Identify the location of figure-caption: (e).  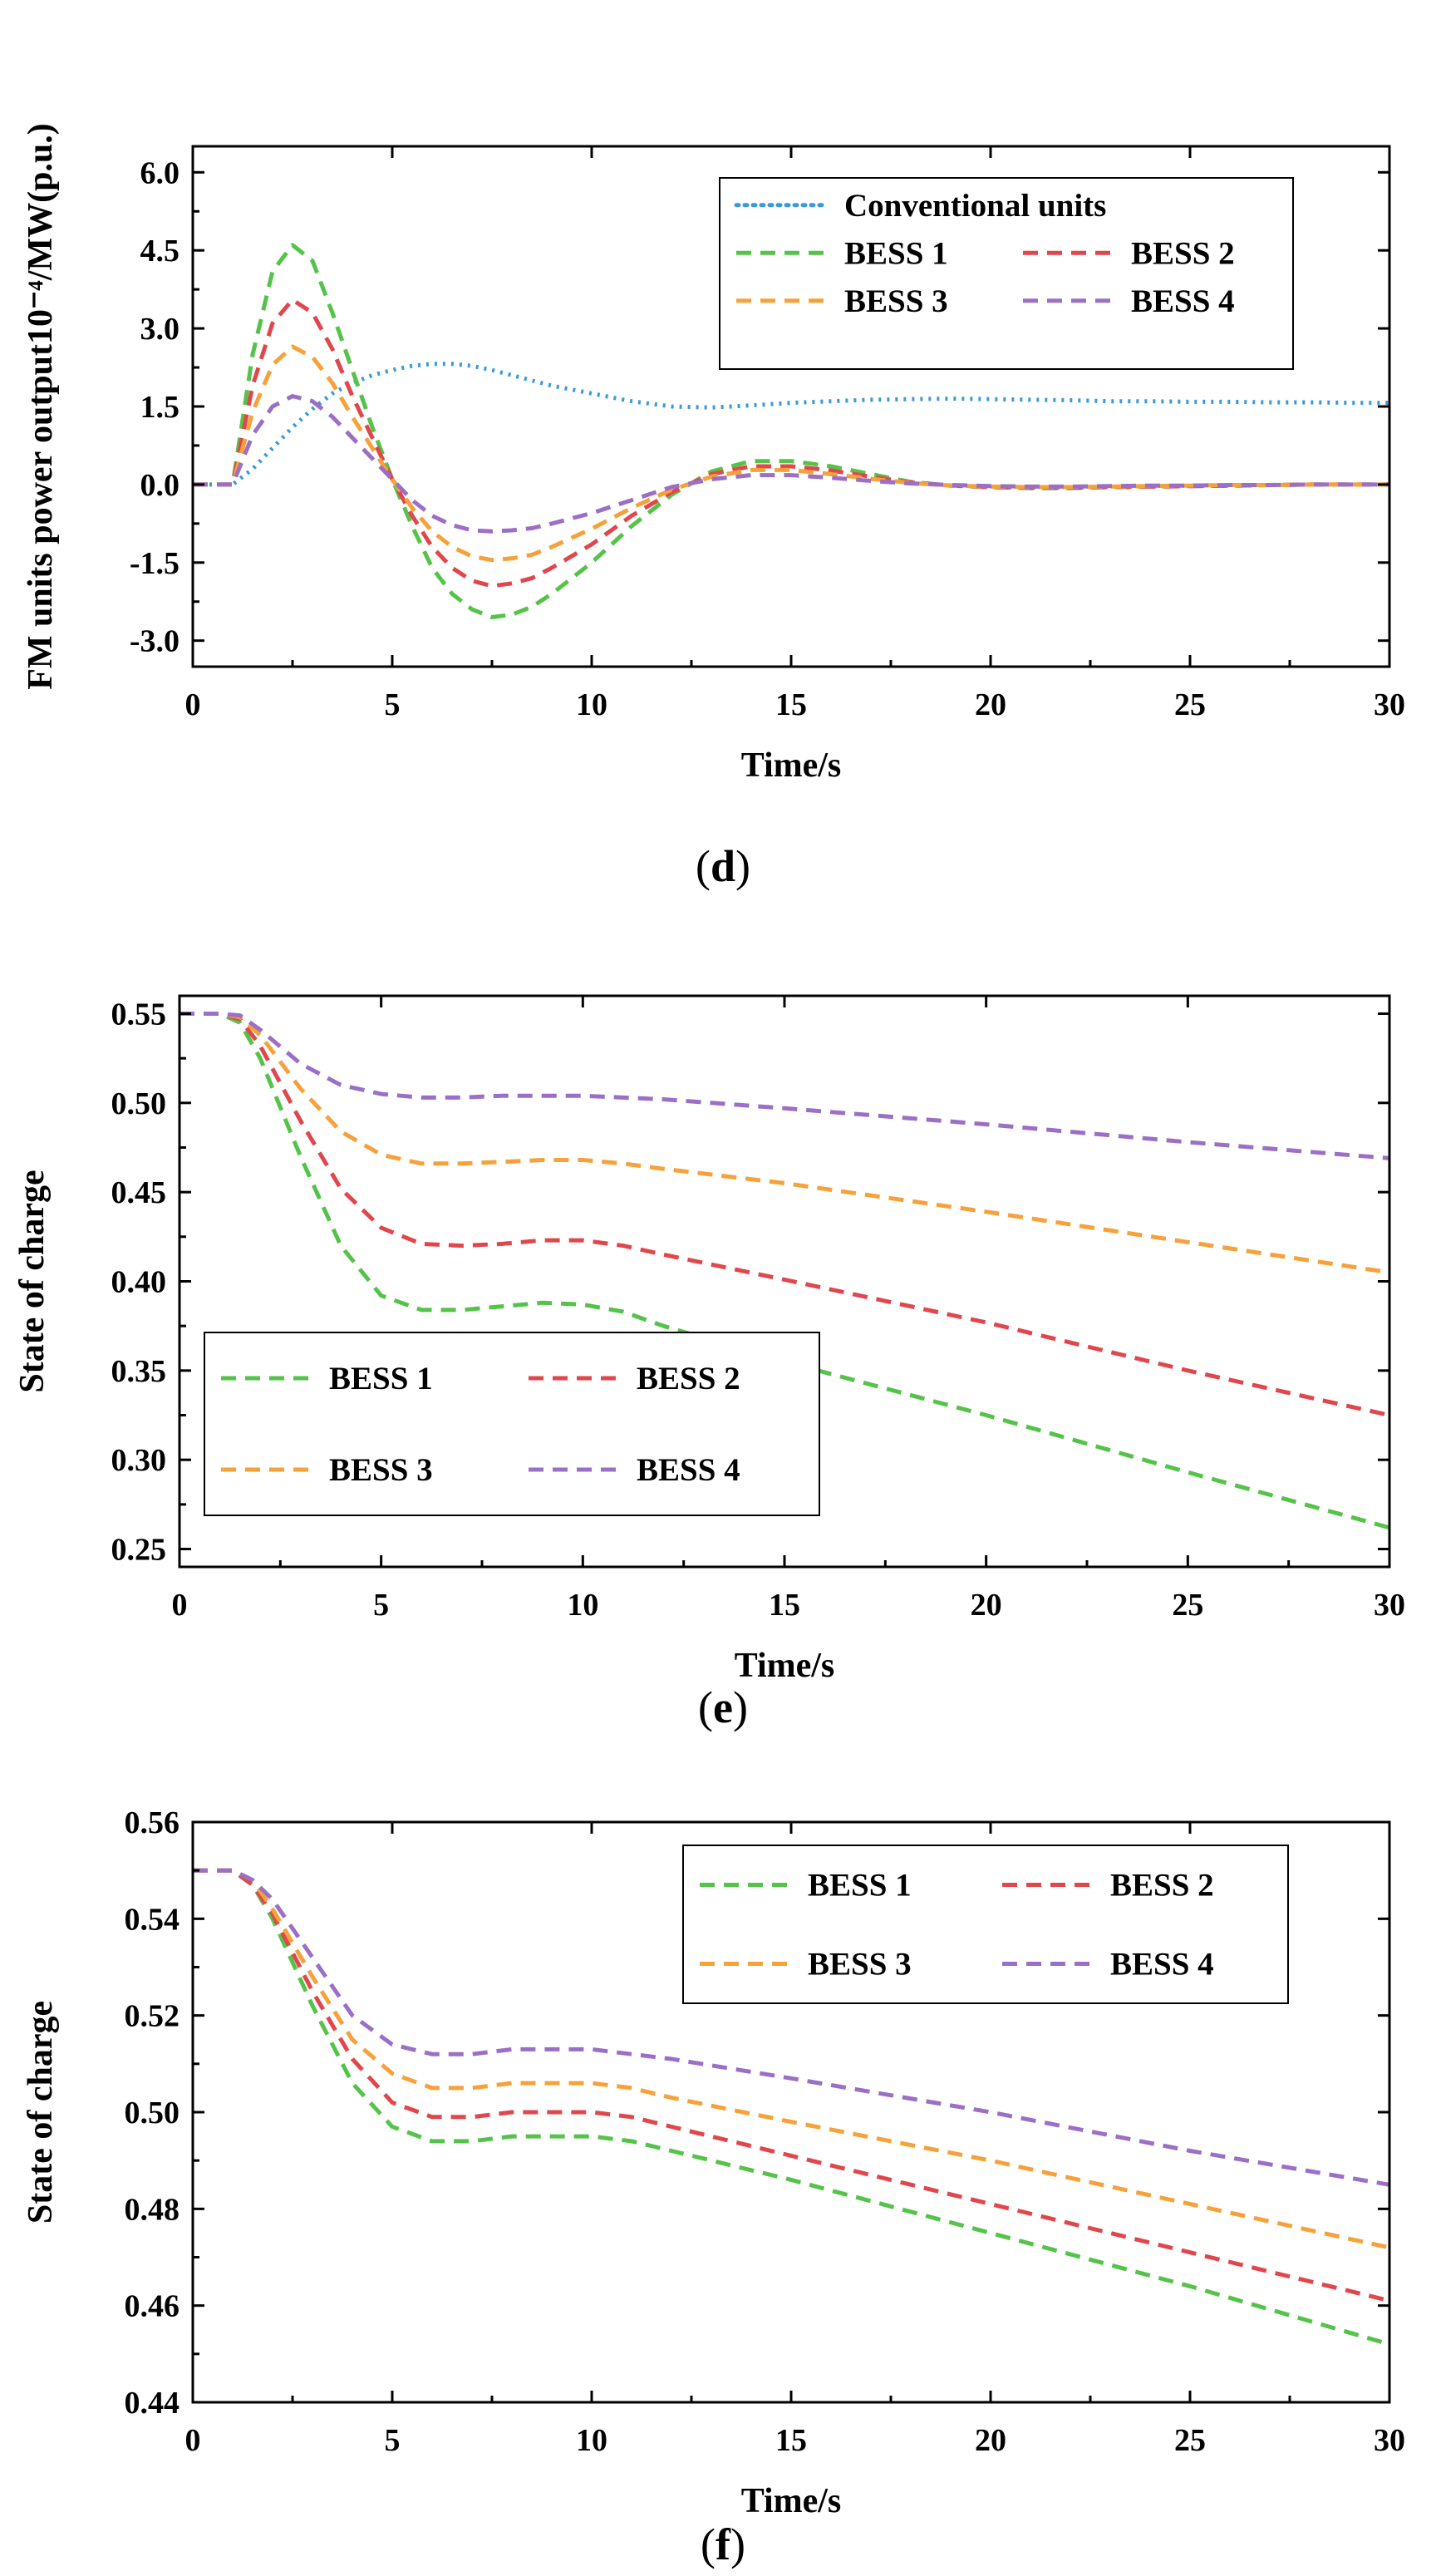
(723, 1707).